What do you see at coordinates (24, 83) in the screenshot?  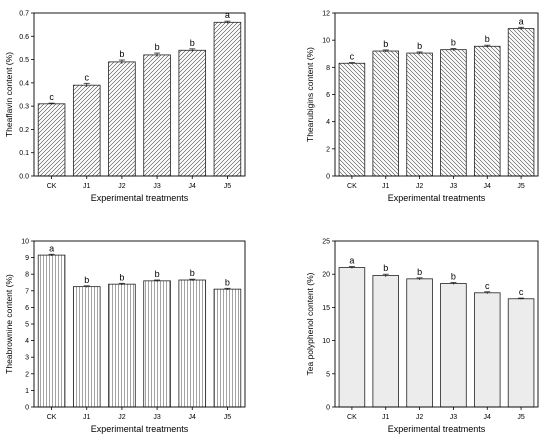 I see `y-tick-label: 0.4` at bounding box center [24, 83].